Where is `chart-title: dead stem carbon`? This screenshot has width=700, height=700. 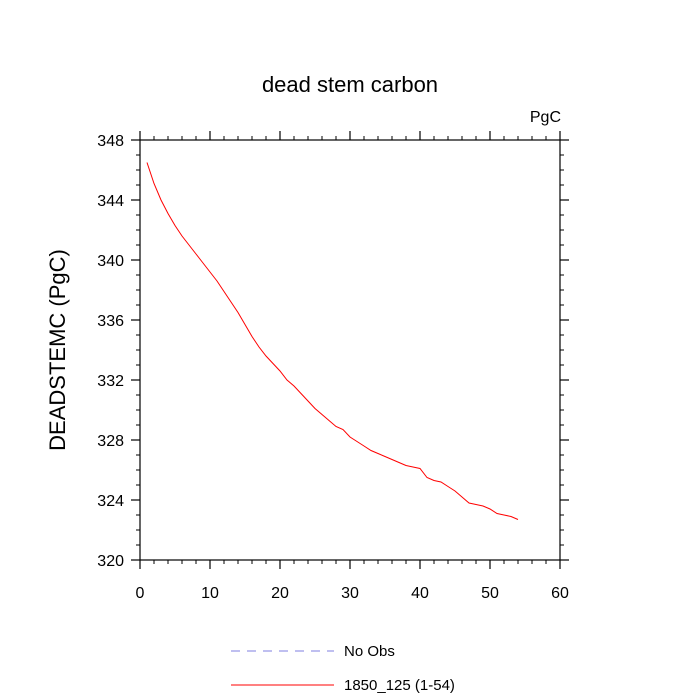
chart-title: dead stem carbon is located at coordinates (350, 84).